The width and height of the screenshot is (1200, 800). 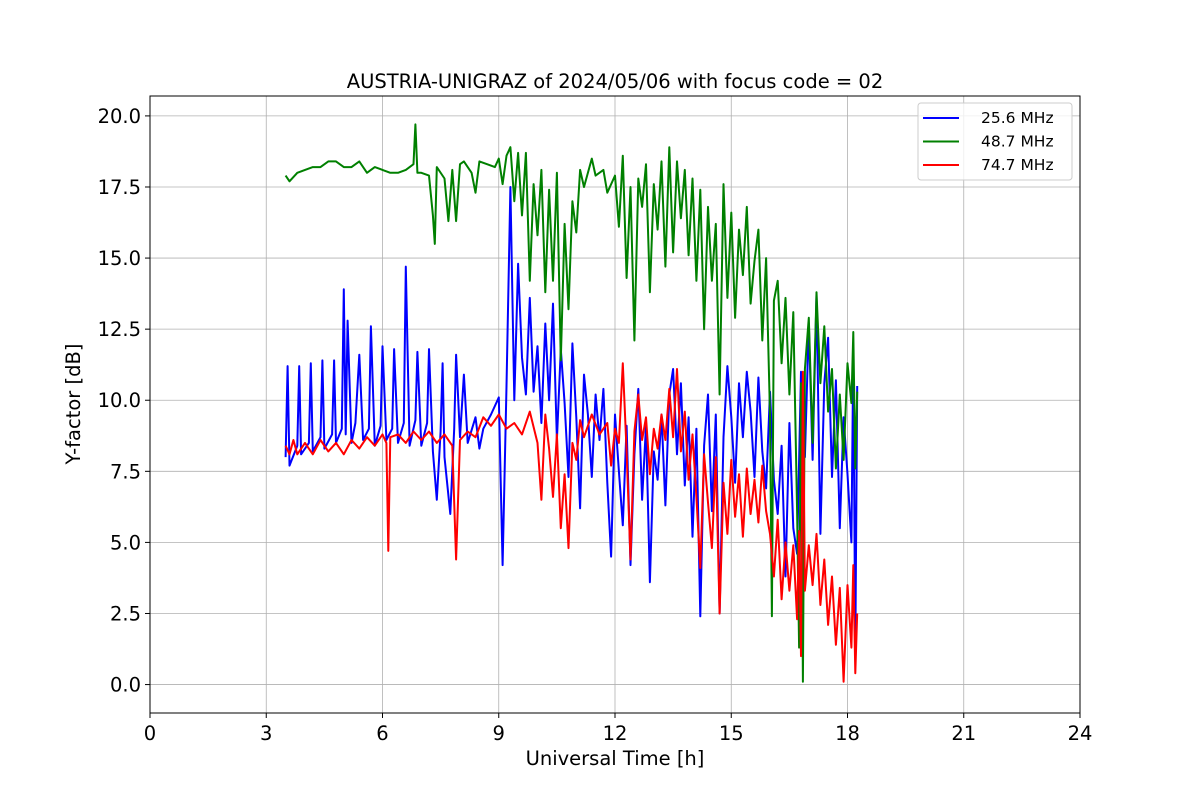 I want to click on y-tick-label: 7.5, so click(x=125, y=471).